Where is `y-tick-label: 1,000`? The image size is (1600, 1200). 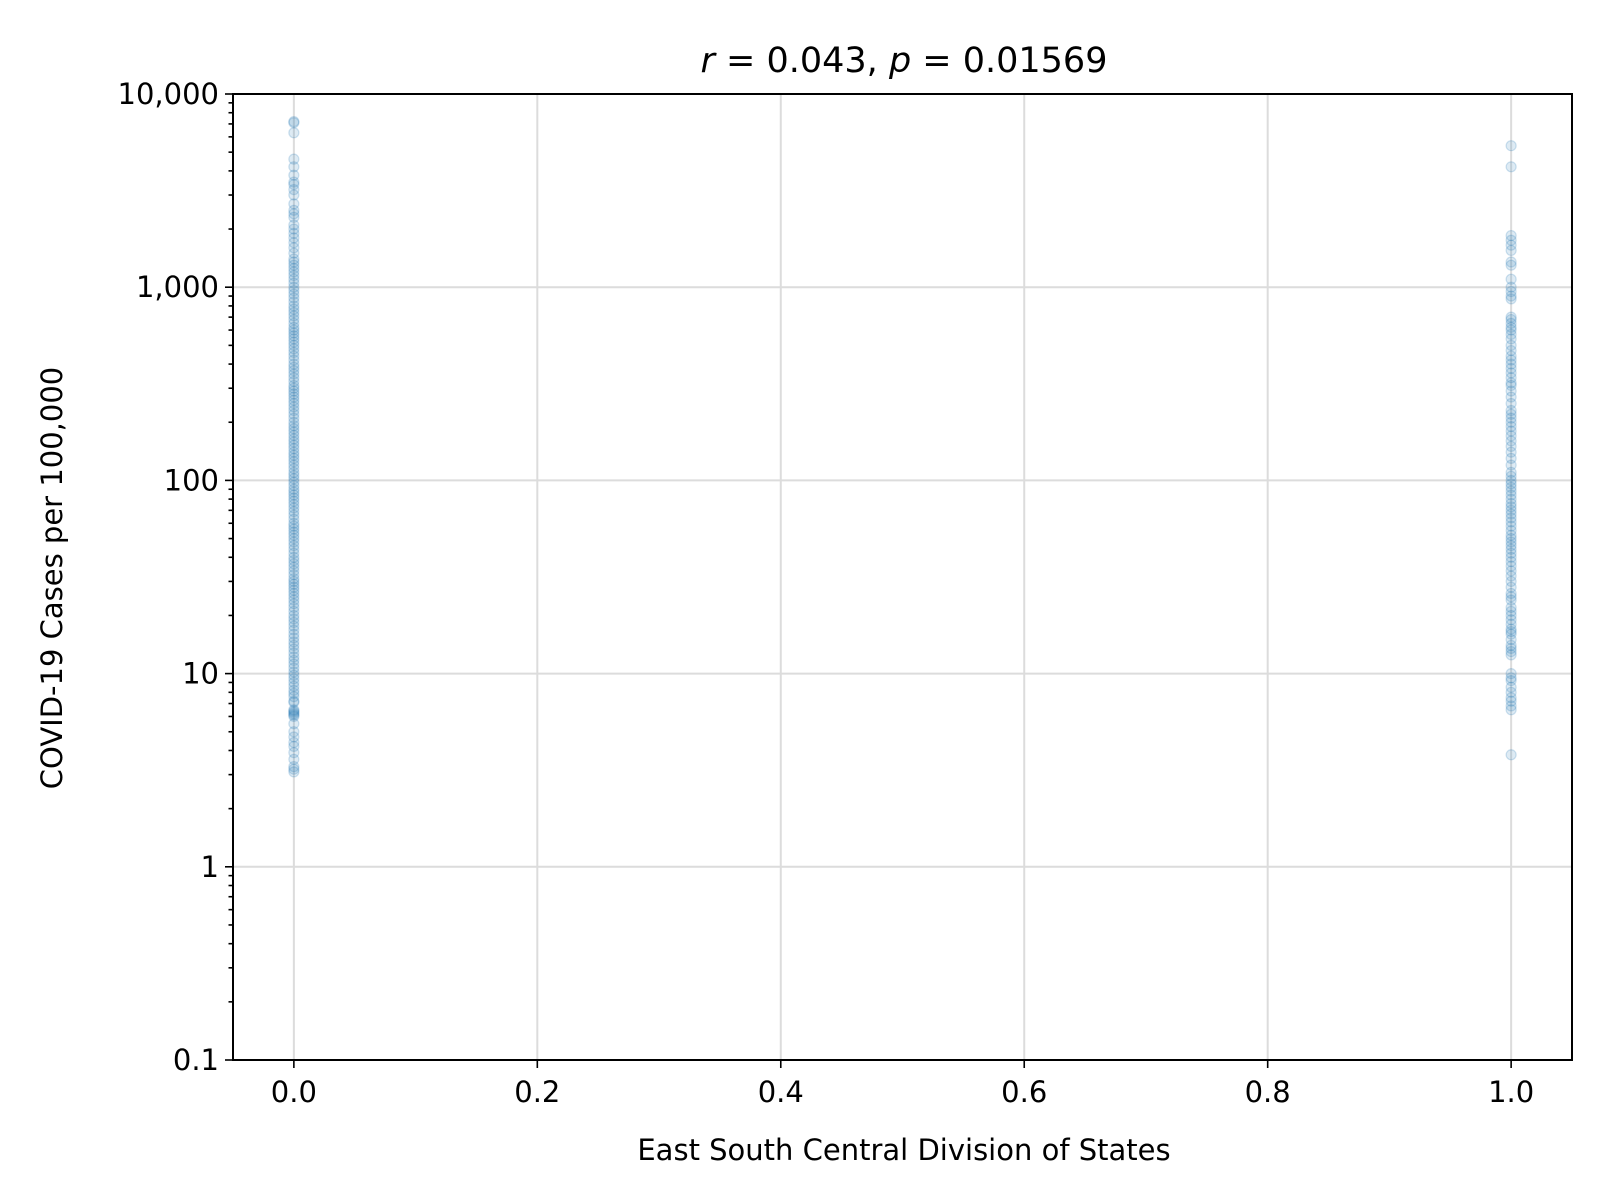
y-tick-label: 1,000 is located at coordinates (177, 287).